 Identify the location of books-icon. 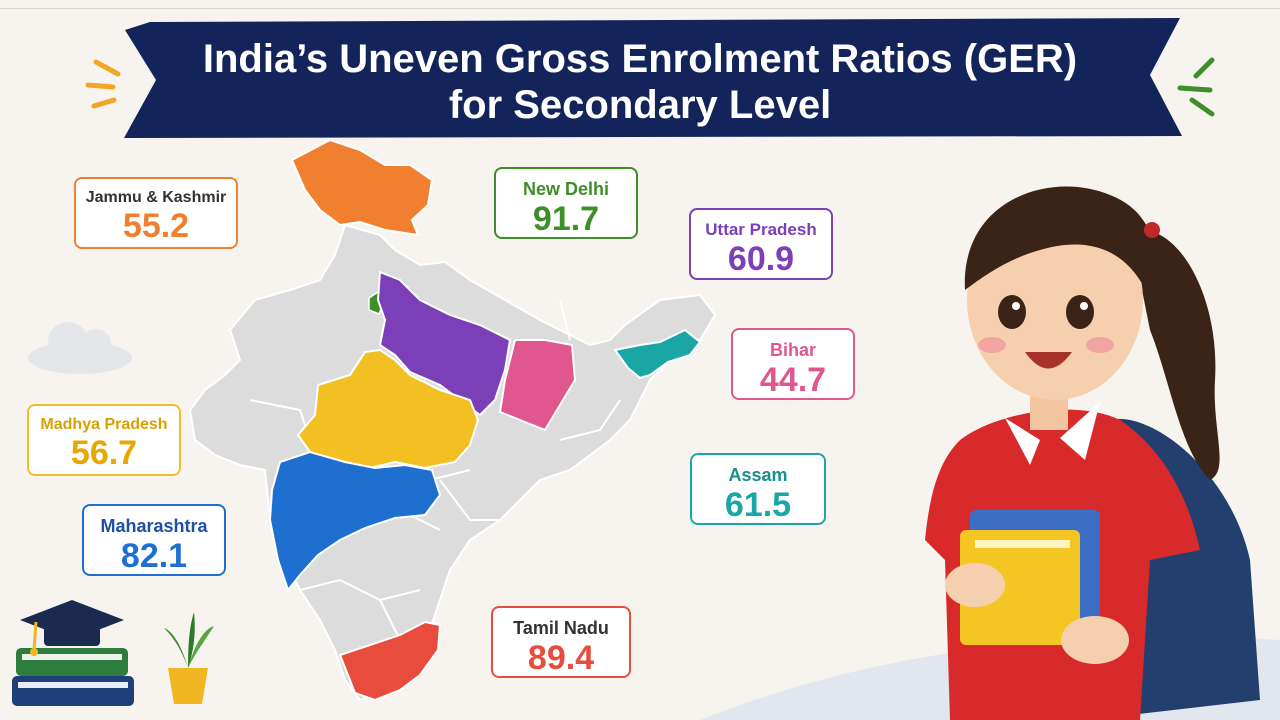
(73, 677).